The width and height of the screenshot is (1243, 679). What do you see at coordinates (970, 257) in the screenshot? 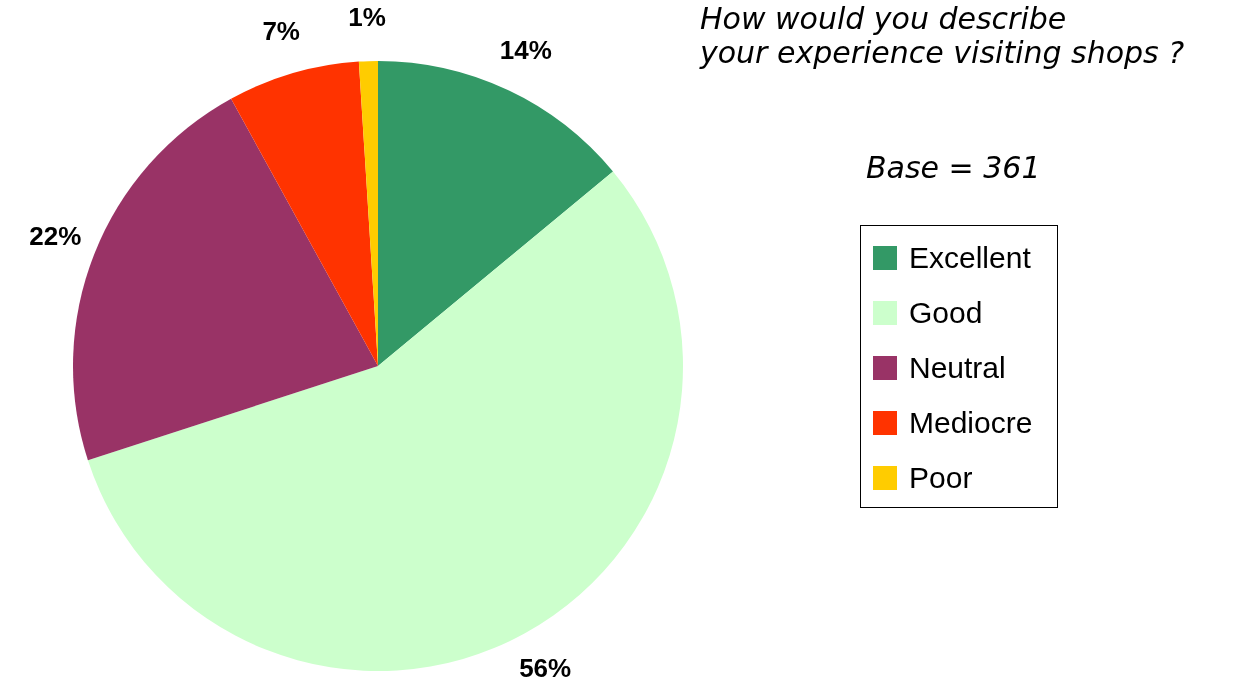
I see `legend-label: Excellent` at bounding box center [970, 257].